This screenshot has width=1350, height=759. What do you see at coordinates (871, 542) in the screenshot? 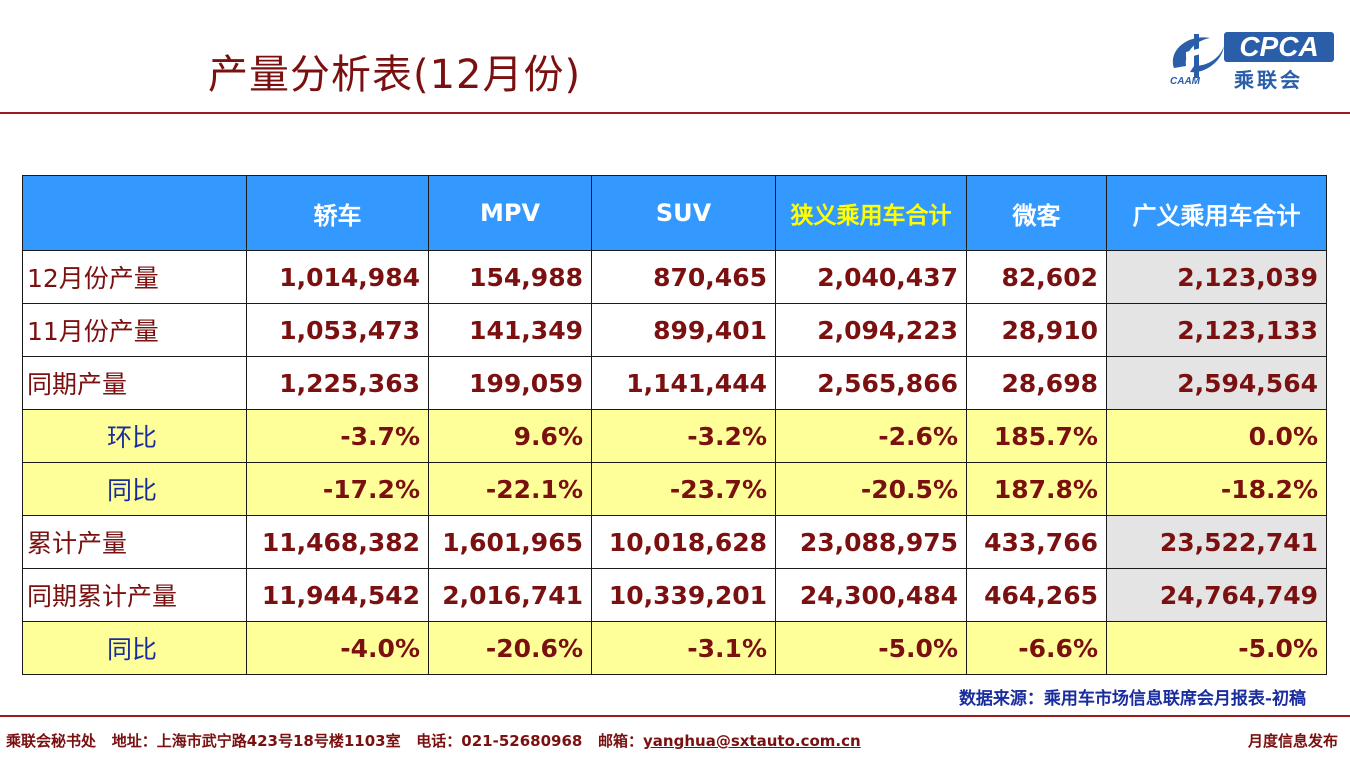
I see `table-cell: 23,088,975` at bounding box center [871, 542].